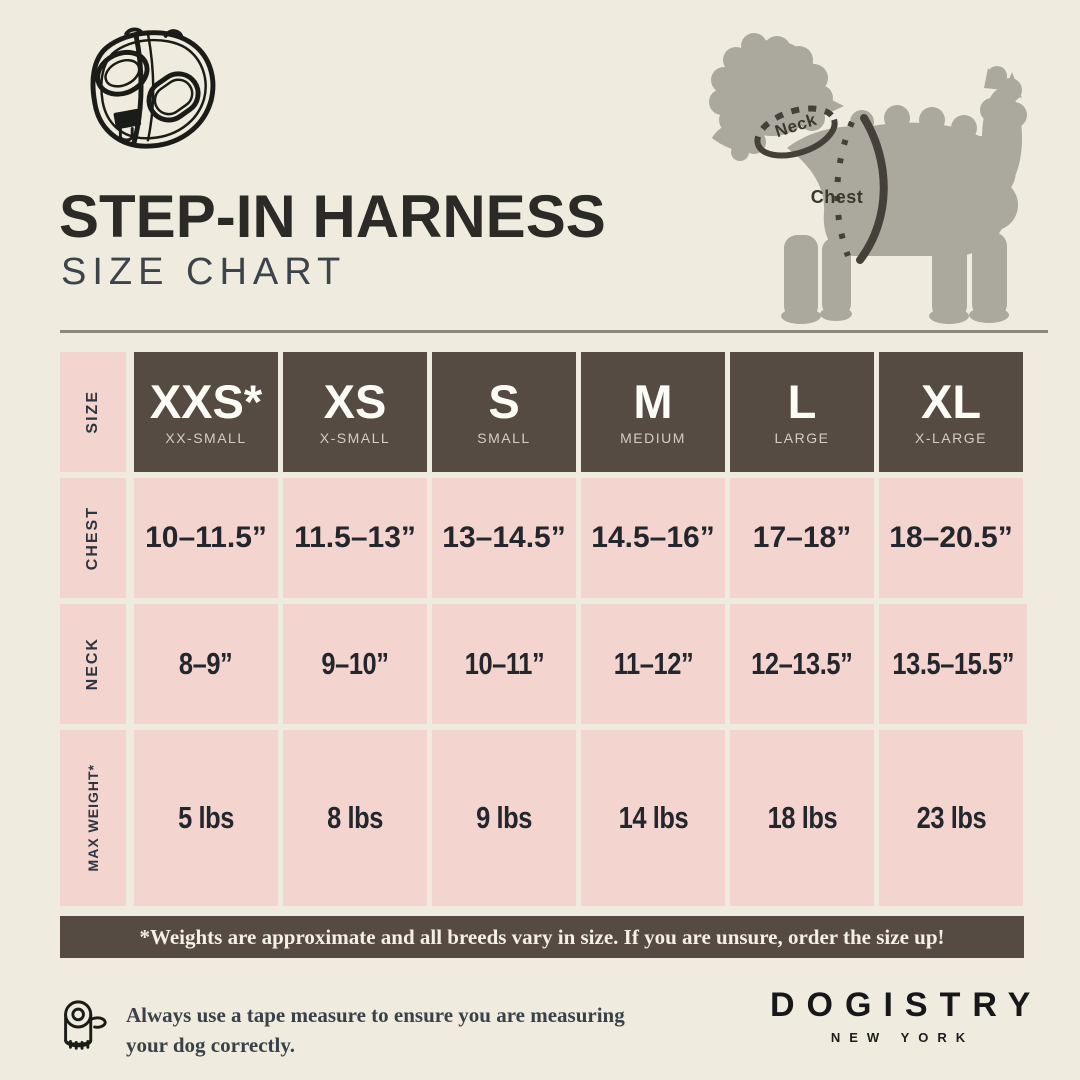 The height and width of the screenshot is (1080, 1080). Describe the element at coordinates (802, 412) in the screenshot. I see `col-header-l: L LARGE` at that location.